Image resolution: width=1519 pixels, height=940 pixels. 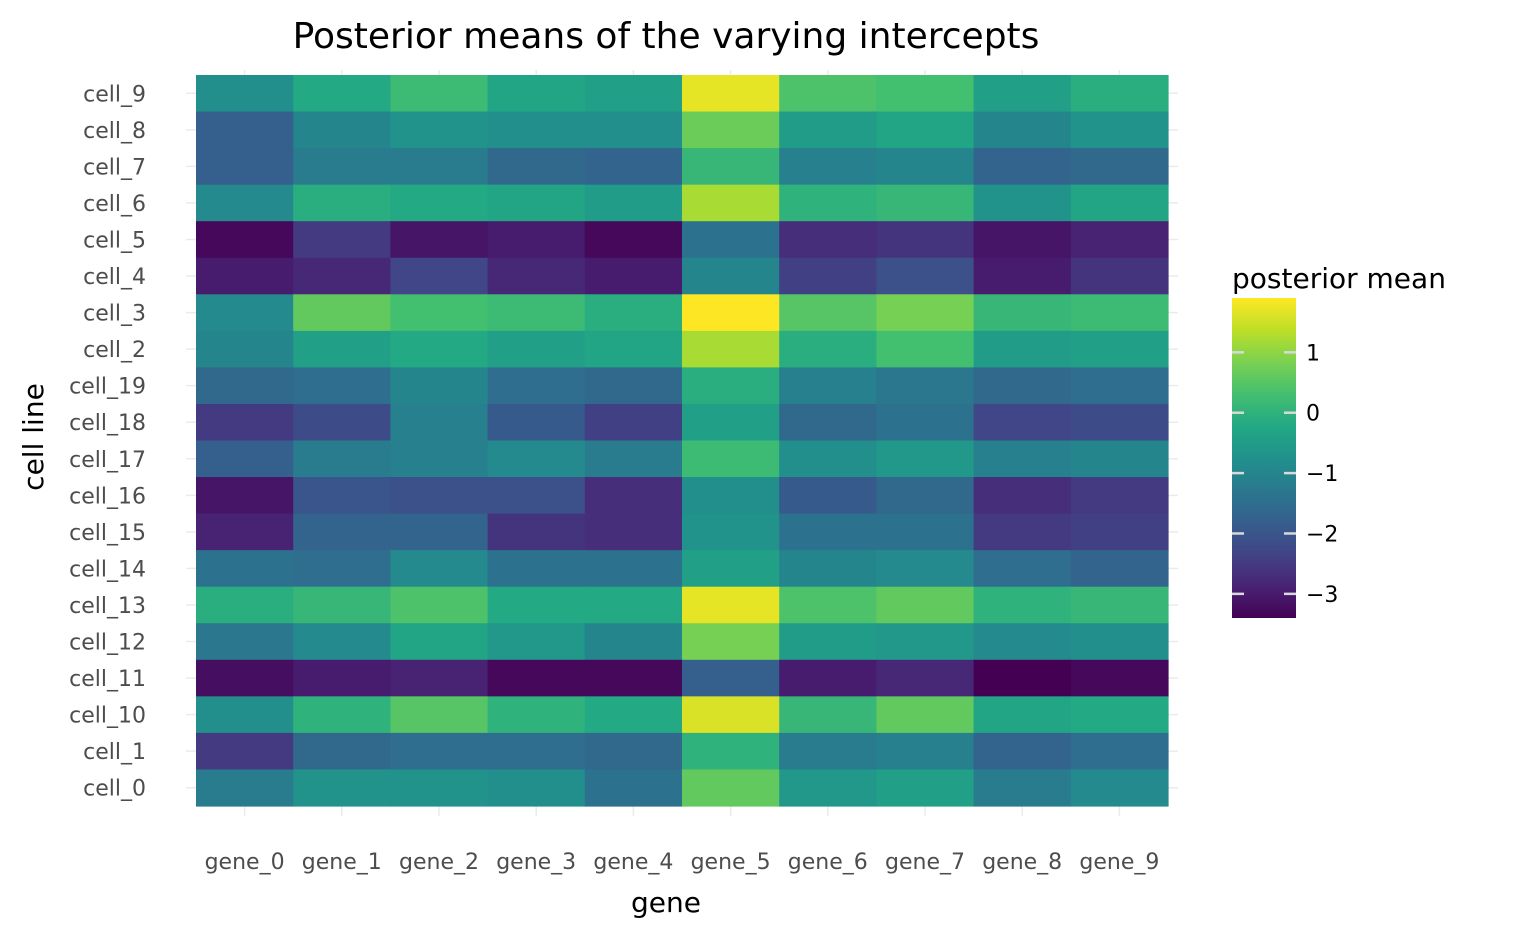 What do you see at coordinates (114, 167) in the screenshot?
I see `y-tick-label: cell_7` at bounding box center [114, 167].